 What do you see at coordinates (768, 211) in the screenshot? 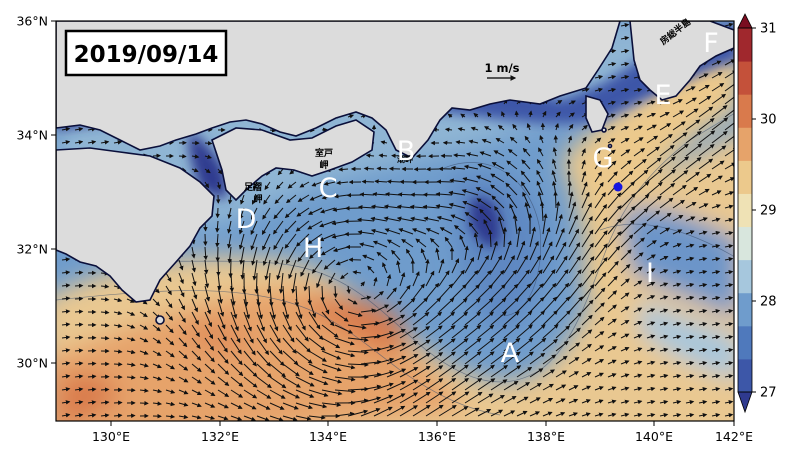
I see `colorbar-tick-label: 29` at bounding box center [768, 211].